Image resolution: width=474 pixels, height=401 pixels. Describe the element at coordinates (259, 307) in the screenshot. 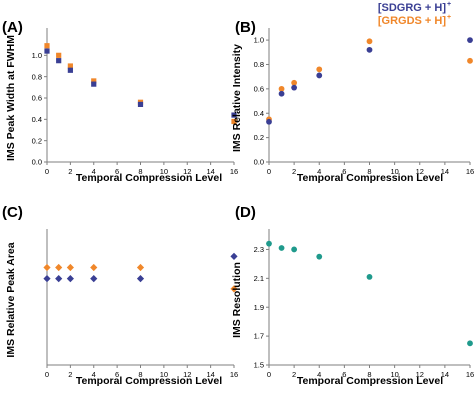

I see `y-tick-label: 1.9` at that location.